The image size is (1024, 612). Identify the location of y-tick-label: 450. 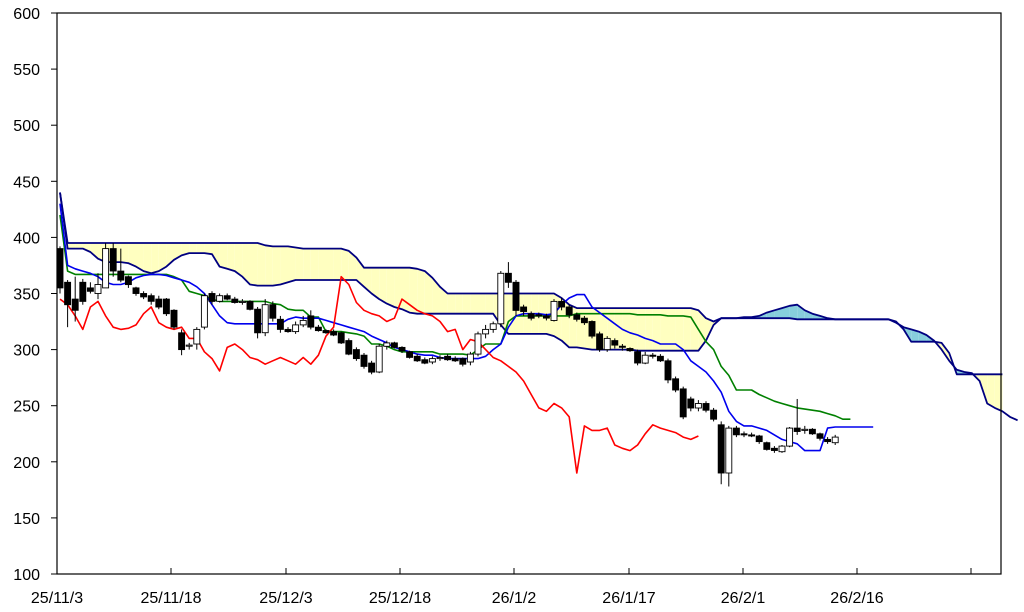
(26, 182).